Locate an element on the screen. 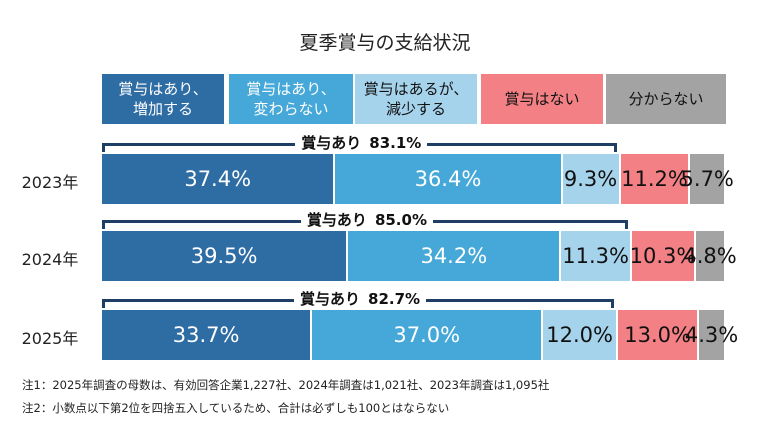  legend-item-4: 賞与はない is located at coordinates (542, 99).